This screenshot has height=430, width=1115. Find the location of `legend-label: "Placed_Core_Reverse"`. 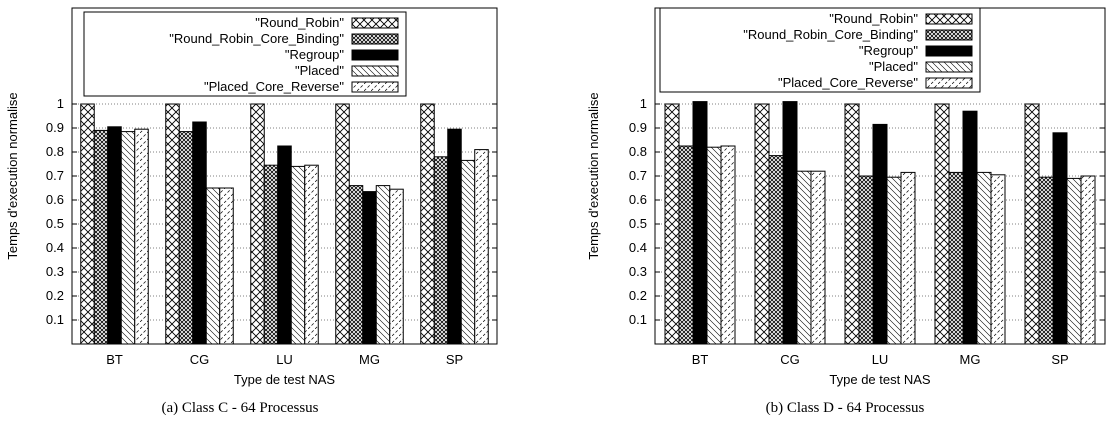

legend-label: "Placed_Core_Reverse" is located at coordinates (848, 82).